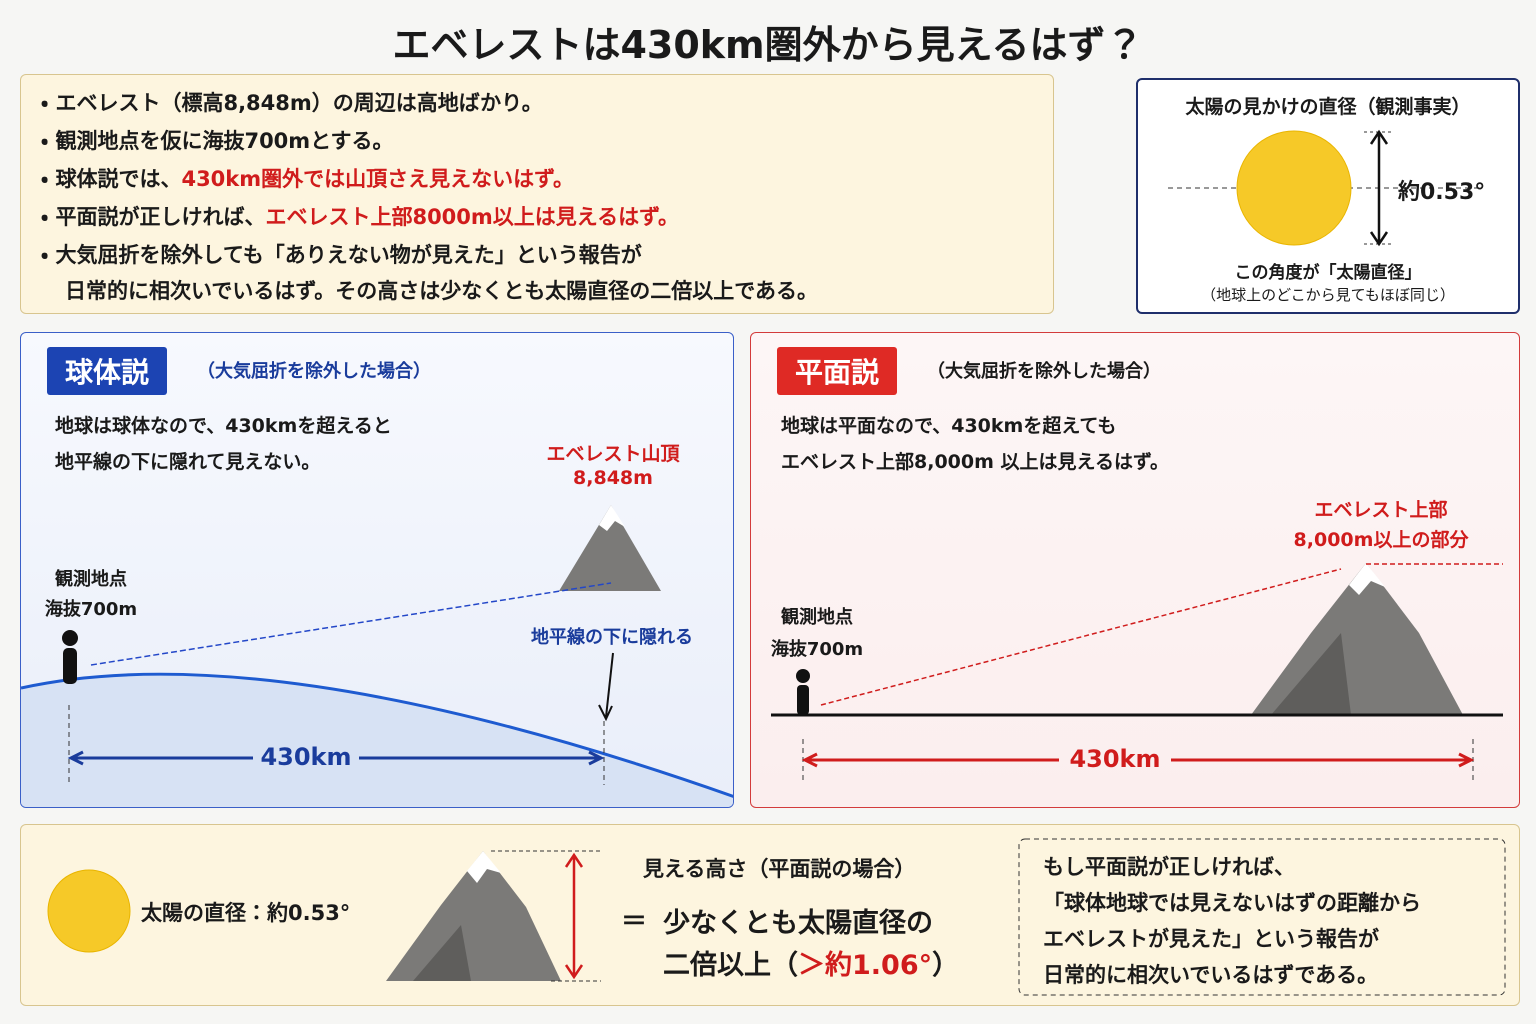 The image size is (1536, 1024). What do you see at coordinates (377, 735) in the screenshot?
I see `horizon` at bounding box center [377, 735].